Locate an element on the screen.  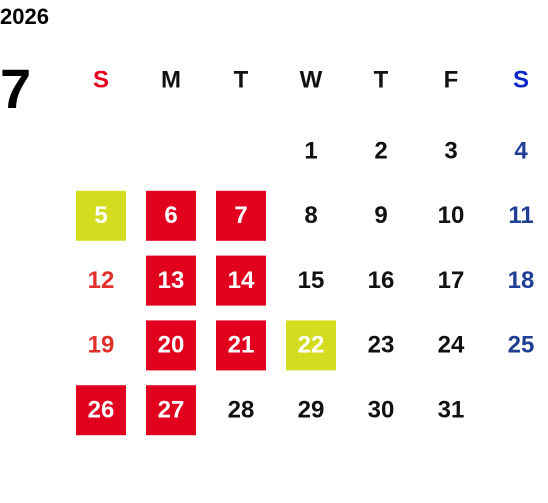
weekday-label: W is located at coordinates (311, 79).